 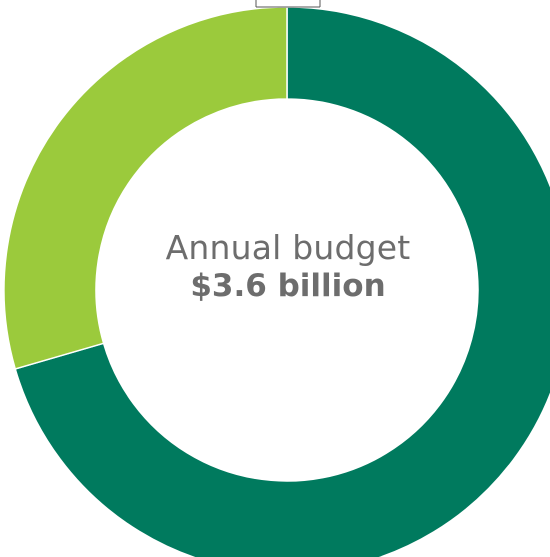 I want to click on center-label: Annual budget $3.6 billion, so click(x=288, y=266).